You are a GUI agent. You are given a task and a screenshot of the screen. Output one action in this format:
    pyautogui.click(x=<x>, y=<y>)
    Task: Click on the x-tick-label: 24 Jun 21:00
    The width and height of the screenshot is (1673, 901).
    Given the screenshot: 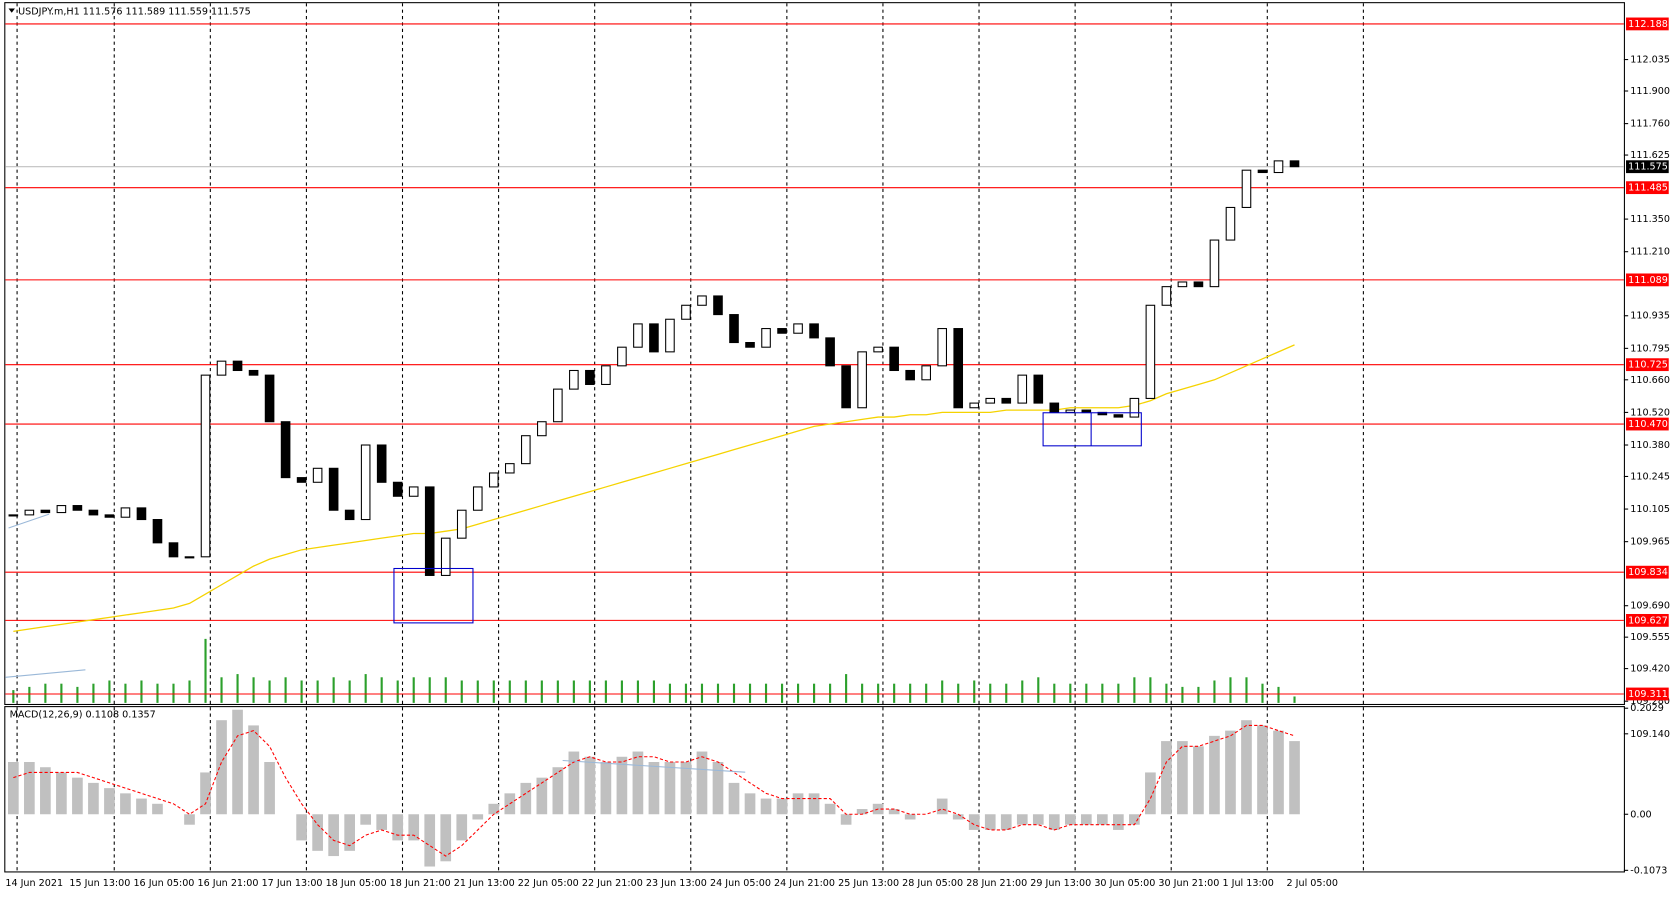 What is the action you would take?
    pyautogui.click(x=804, y=883)
    